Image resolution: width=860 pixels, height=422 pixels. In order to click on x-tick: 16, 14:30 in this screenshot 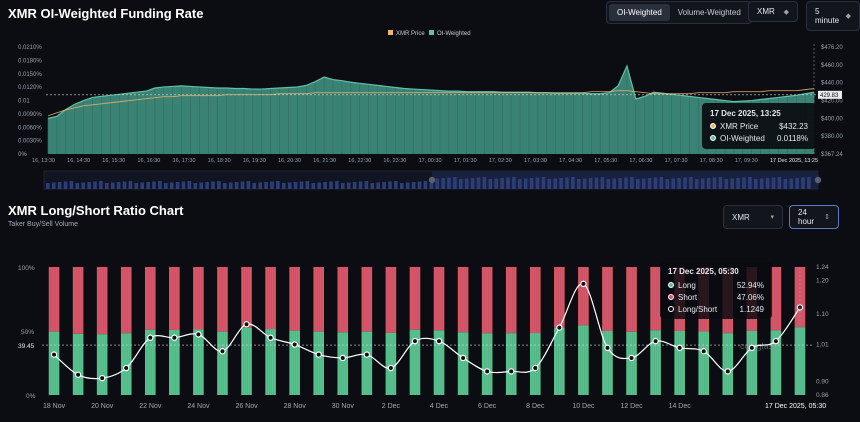, I will do `click(78, 161)`.